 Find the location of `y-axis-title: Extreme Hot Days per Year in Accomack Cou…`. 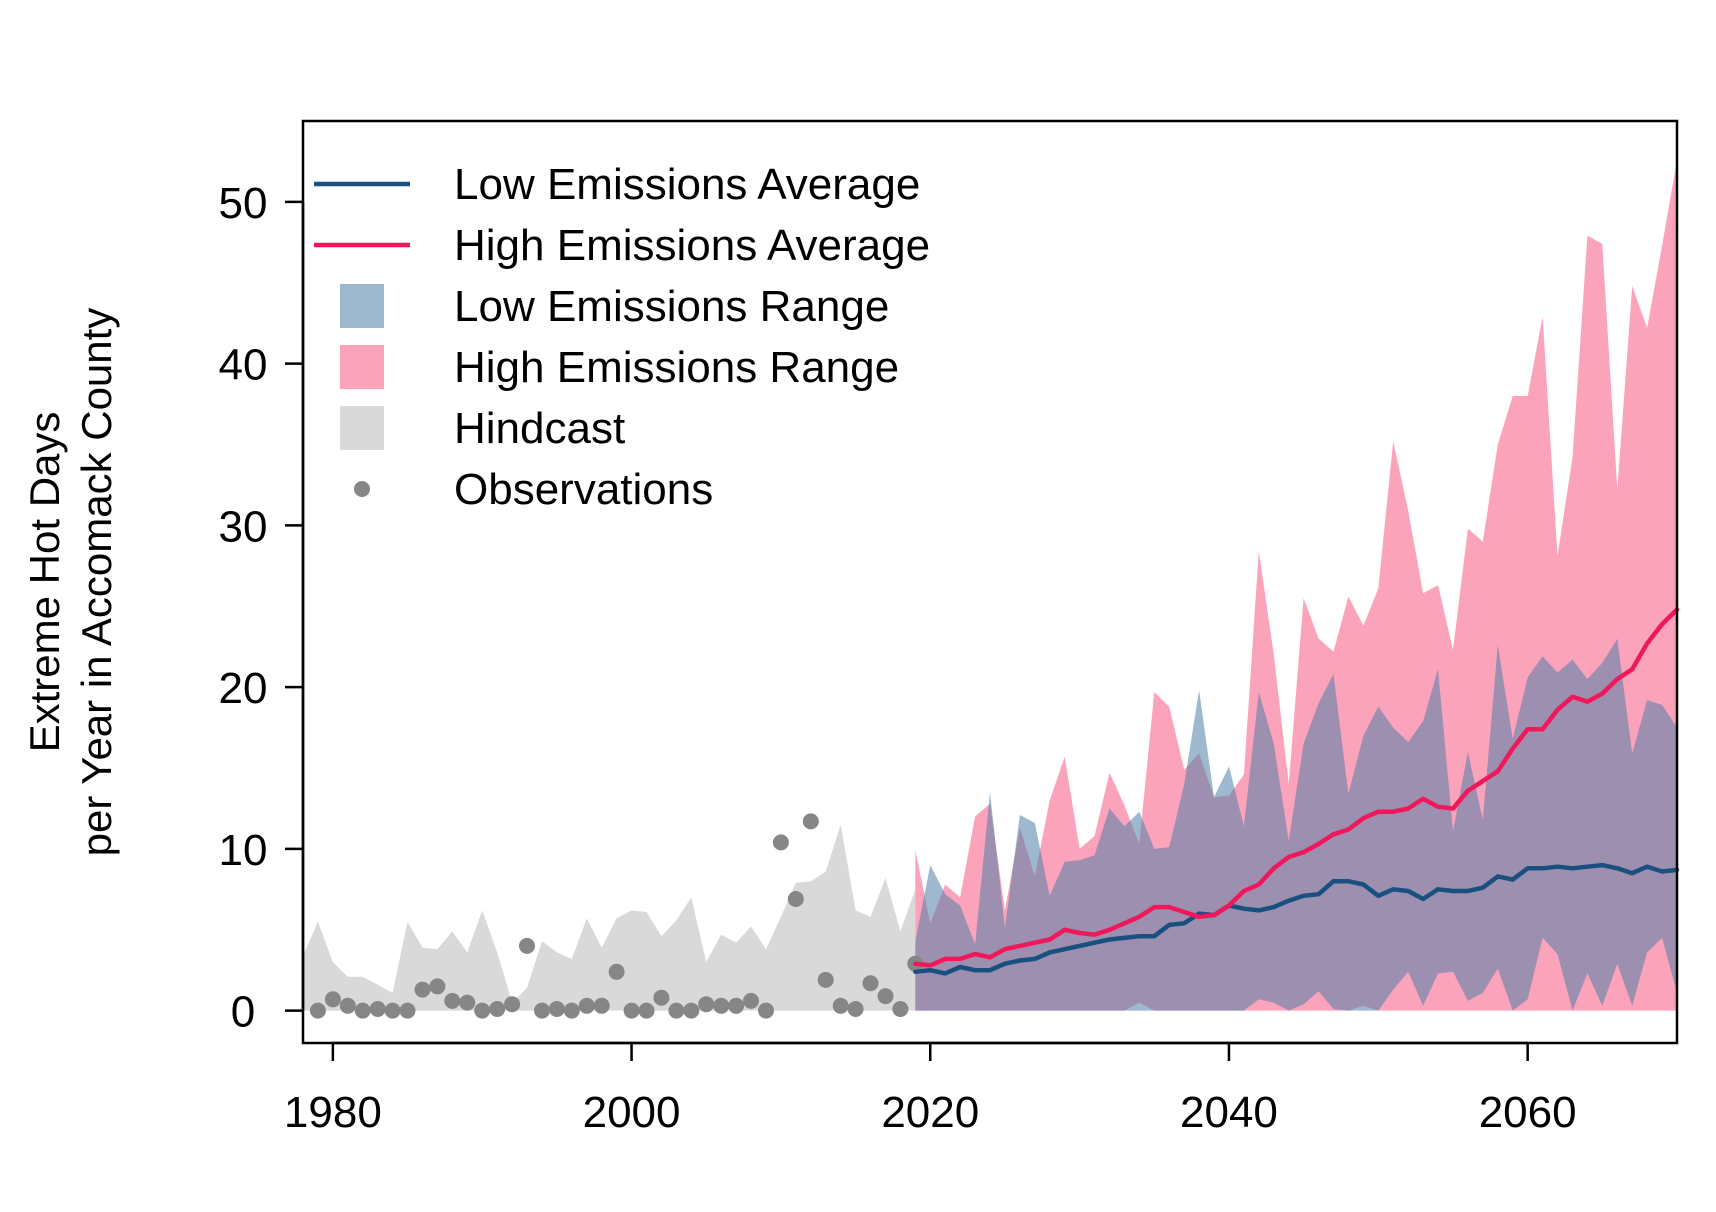

y-axis-title: Extreme Hot Days per Year in Accomack Cou… is located at coordinates (70, 582).